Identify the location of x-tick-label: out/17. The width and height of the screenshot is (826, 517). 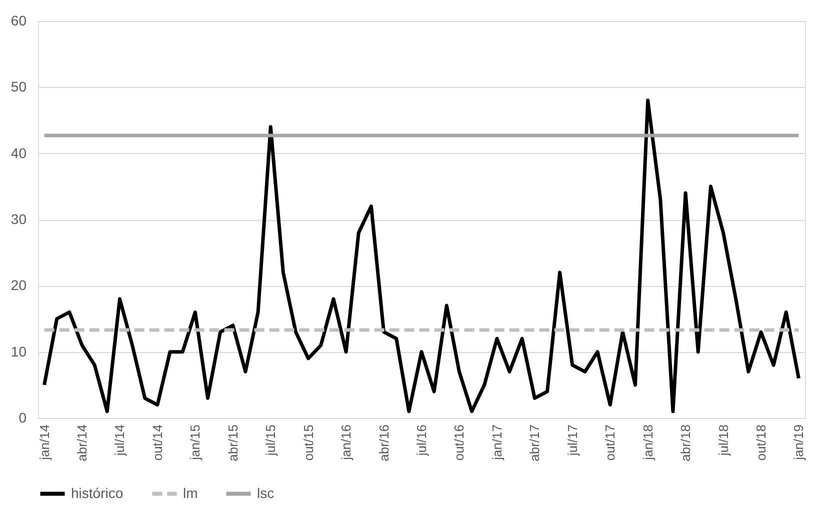
(610, 442).